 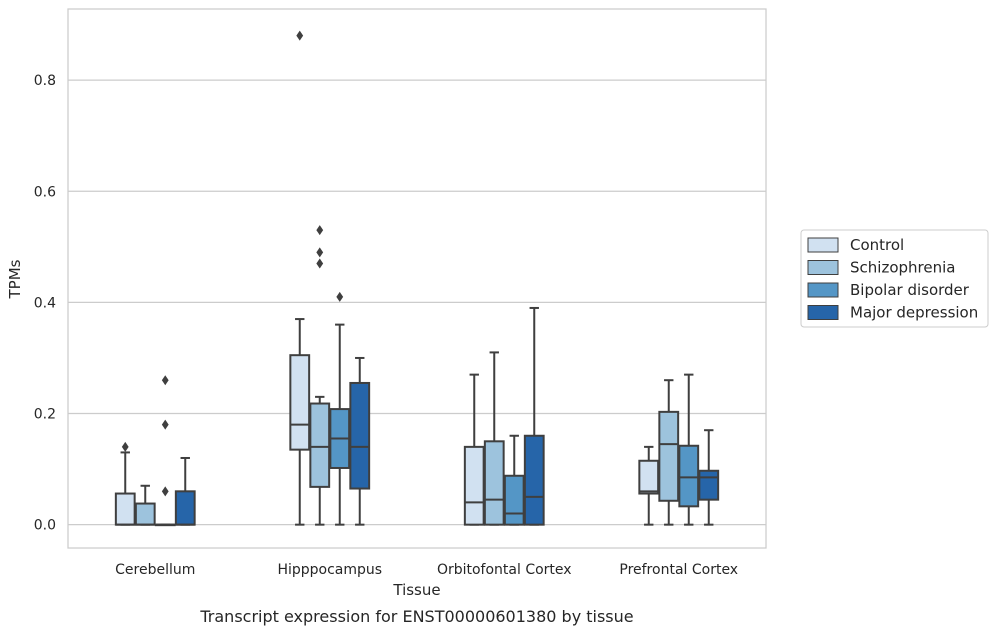 I want to click on y-tick-label: 0.6, so click(x=45, y=192).